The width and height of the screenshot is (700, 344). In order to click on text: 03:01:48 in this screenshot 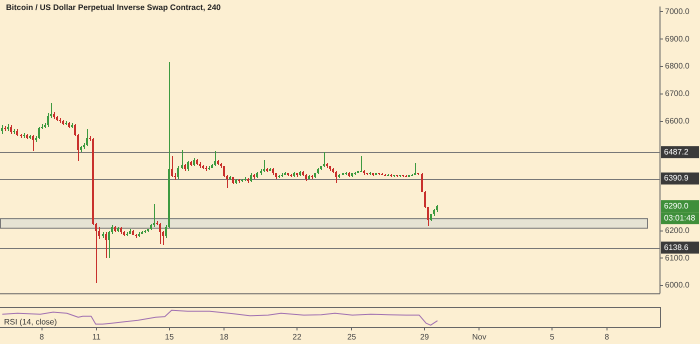, I will do `click(680, 217)`.